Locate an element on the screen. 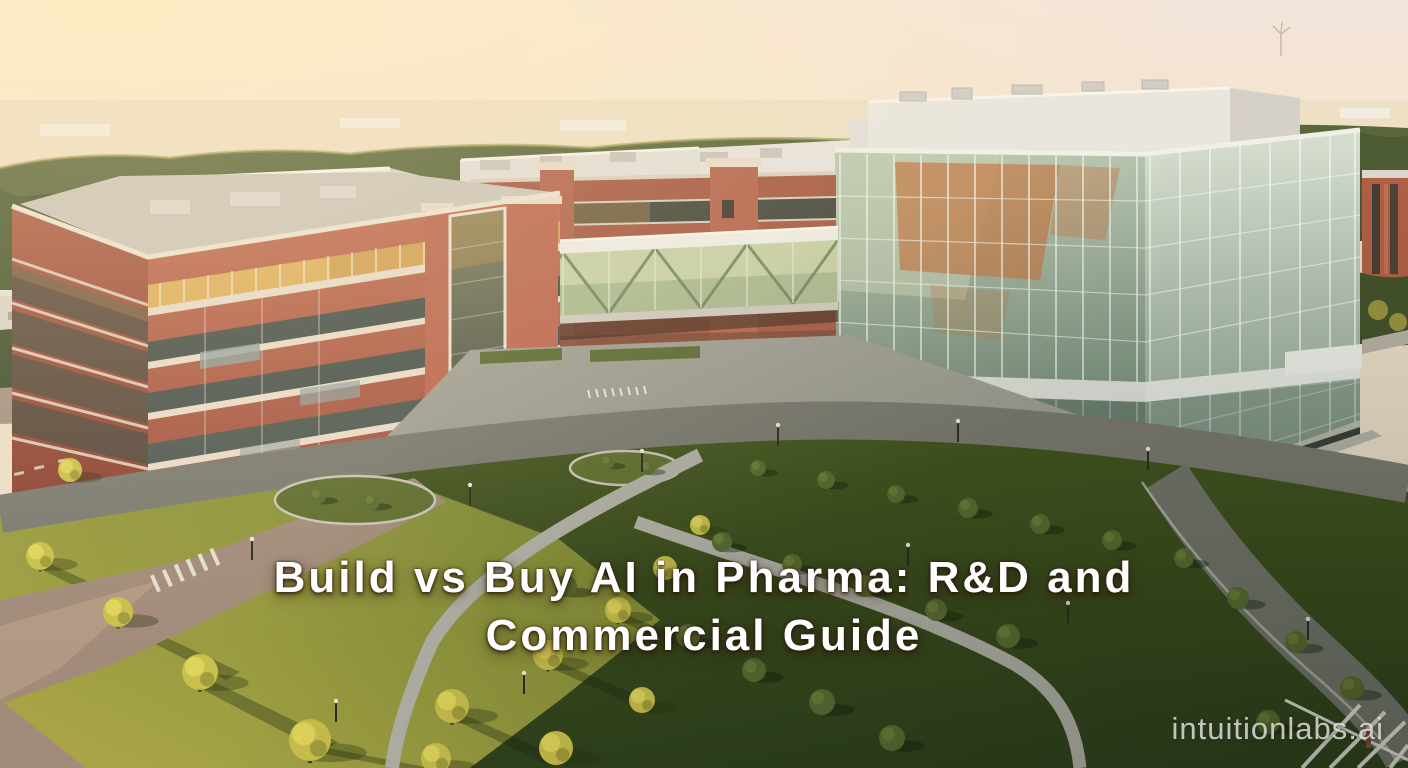 The image size is (1408, 768). watermark: intuitionlabs.ai is located at coordinates (1277, 728).